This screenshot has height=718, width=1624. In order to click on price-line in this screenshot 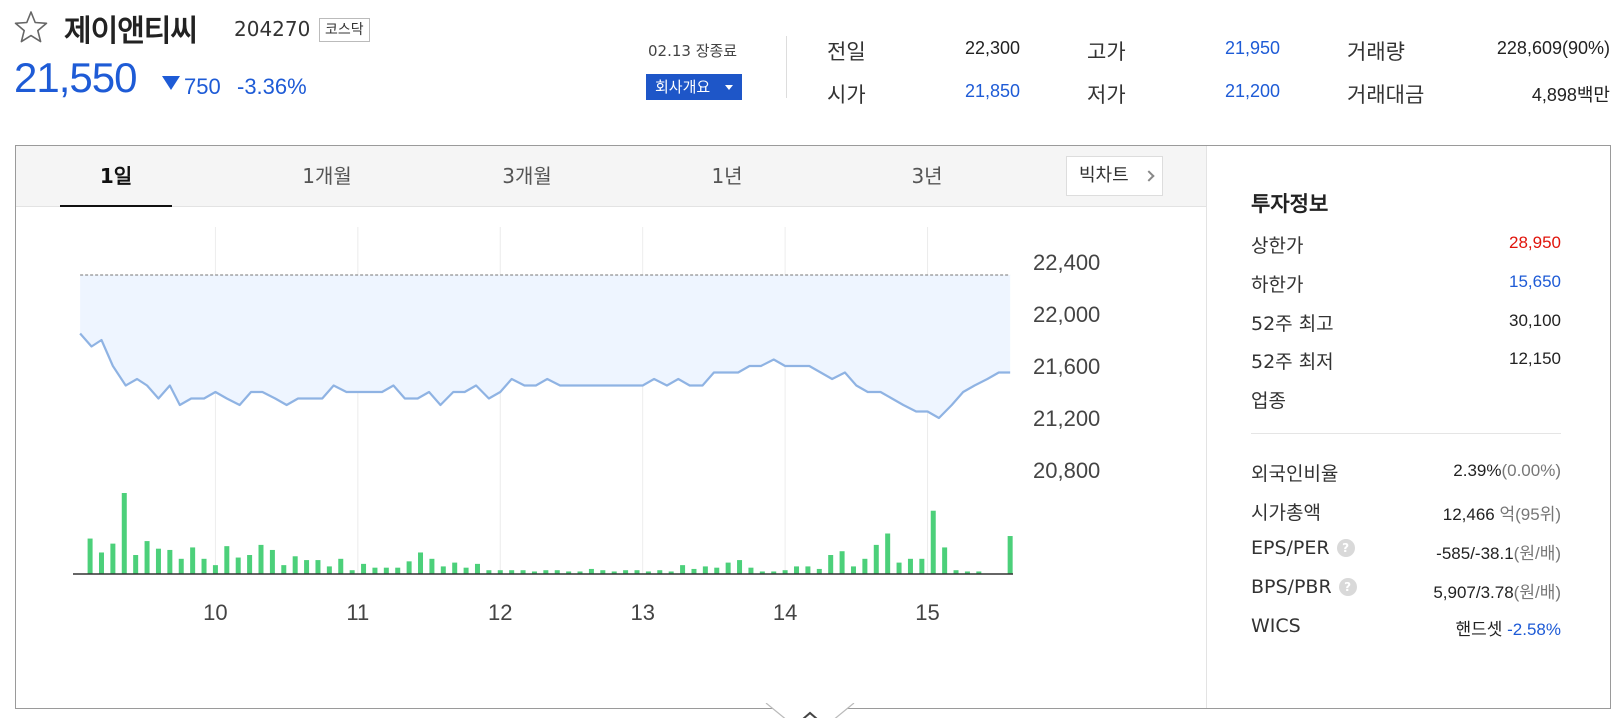, I will do `click(545, 376)`.